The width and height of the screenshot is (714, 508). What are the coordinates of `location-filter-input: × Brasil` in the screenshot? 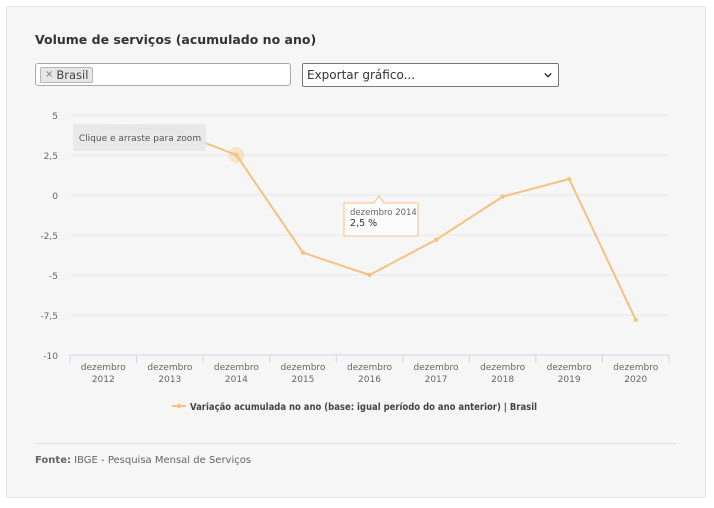 It's located at (163, 74).